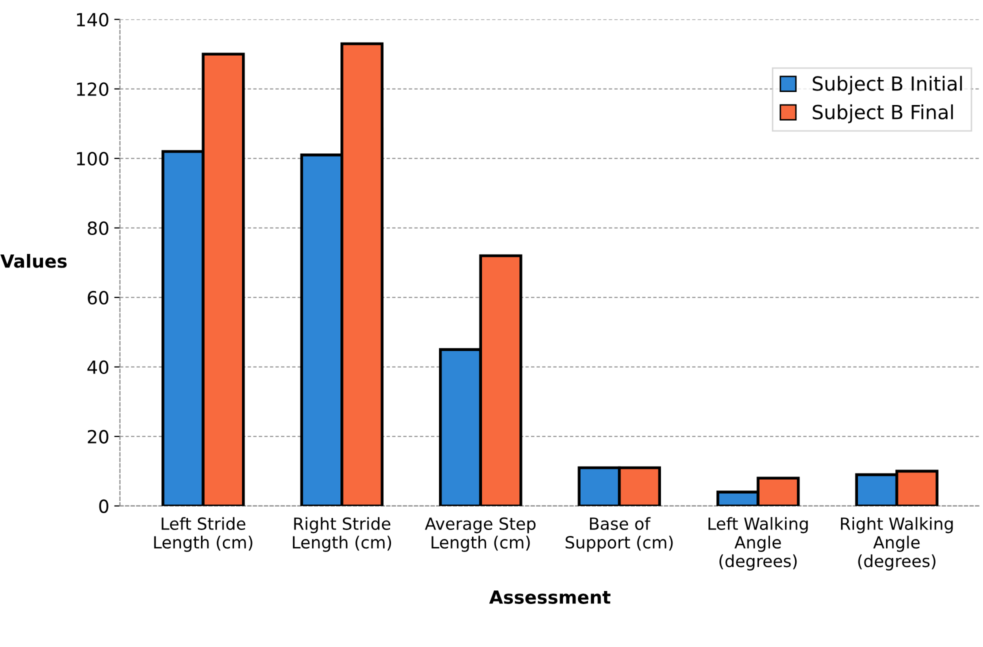  Describe the element at coordinates (758, 544) in the screenshot. I see `x-tick-label: Left Walking Angle (degrees)` at that location.